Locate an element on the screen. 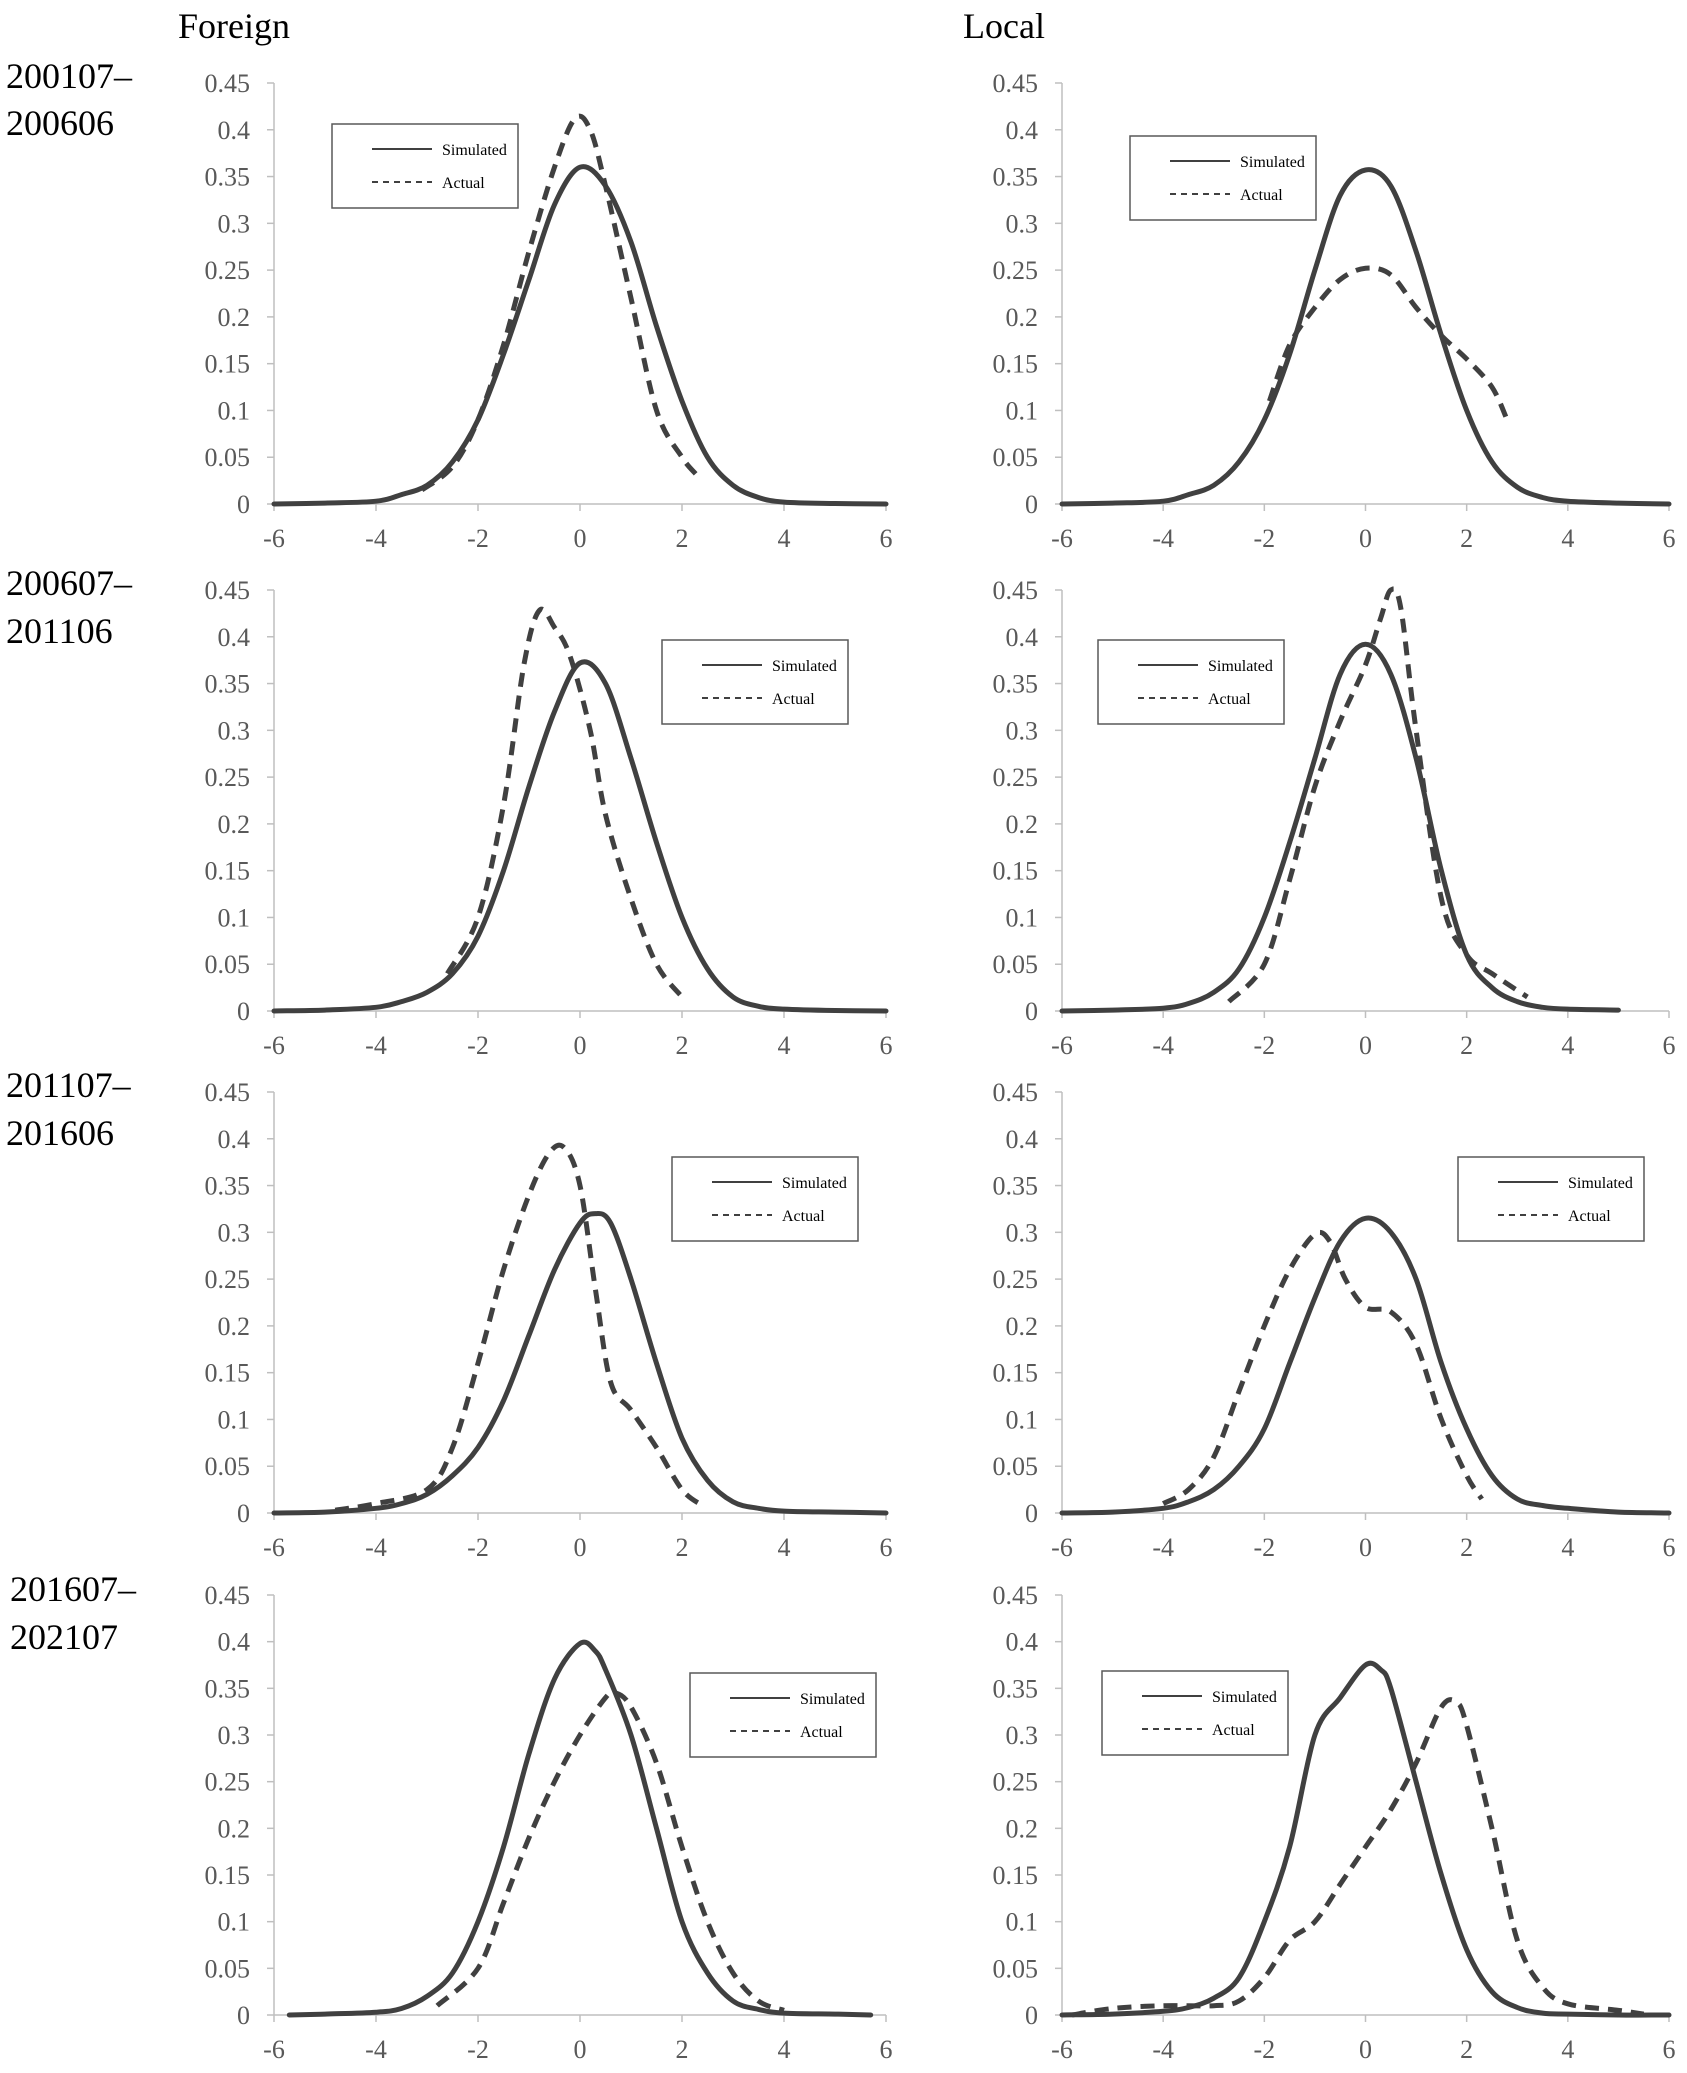 The width and height of the screenshot is (1687, 2073). row-label-2-start: 200607– is located at coordinates (69, 583).